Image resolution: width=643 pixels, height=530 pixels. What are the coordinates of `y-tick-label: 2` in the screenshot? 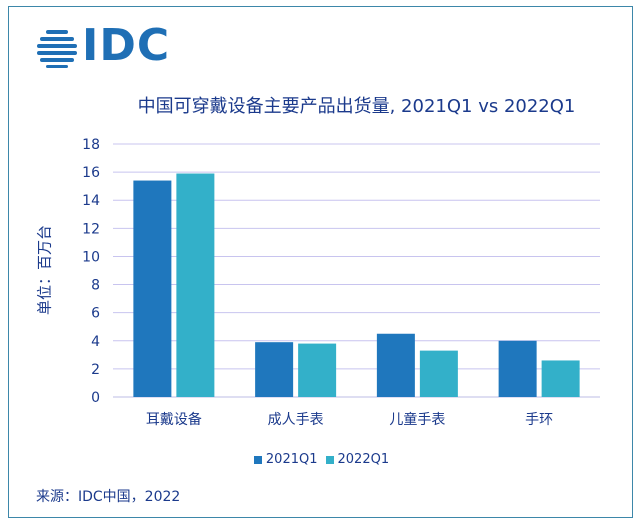 It's located at (95, 370).